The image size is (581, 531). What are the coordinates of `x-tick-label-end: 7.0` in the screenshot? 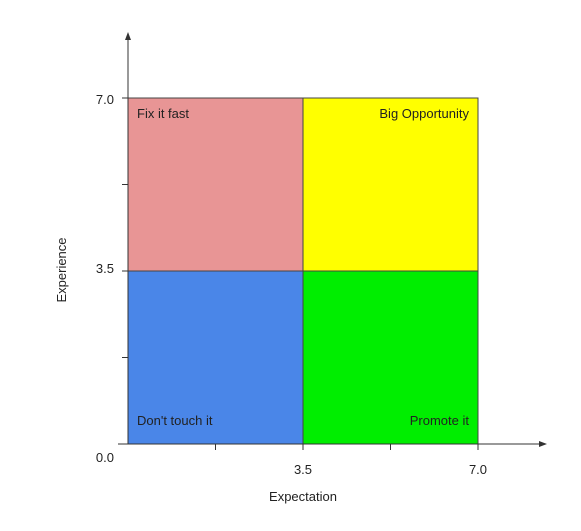 It's located at (478, 469).